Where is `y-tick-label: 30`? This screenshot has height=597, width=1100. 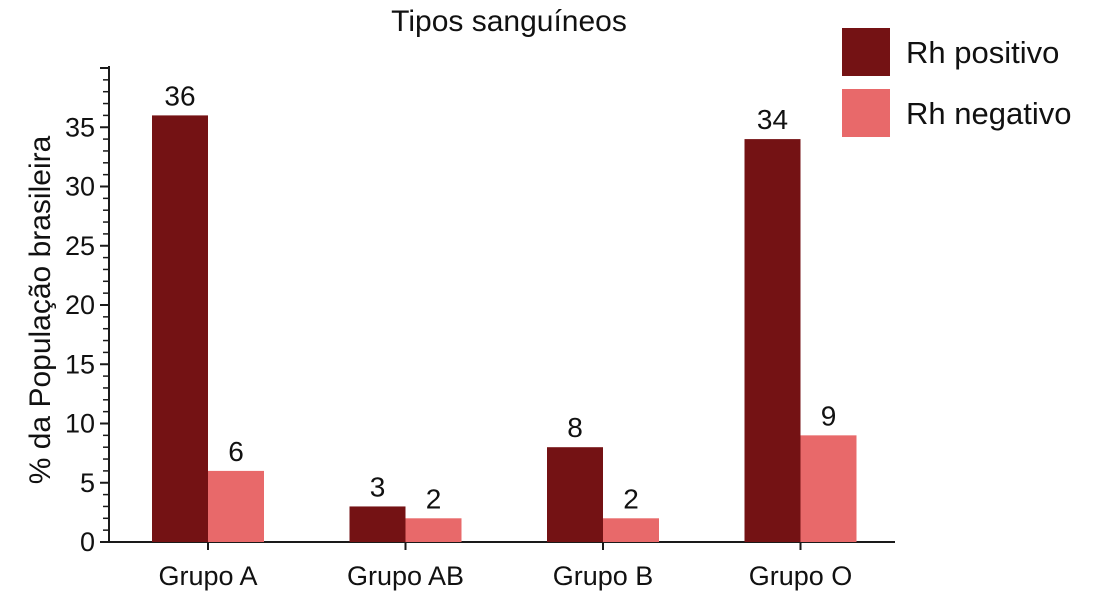
y-tick-label: 30 is located at coordinates (80, 187).